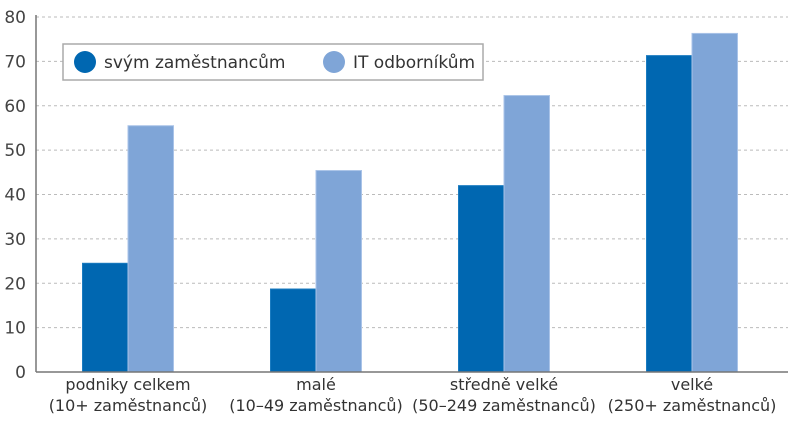 The width and height of the screenshot is (800, 428). Describe the element at coordinates (15, 240) in the screenshot. I see `y-tick-label: 30` at that location.